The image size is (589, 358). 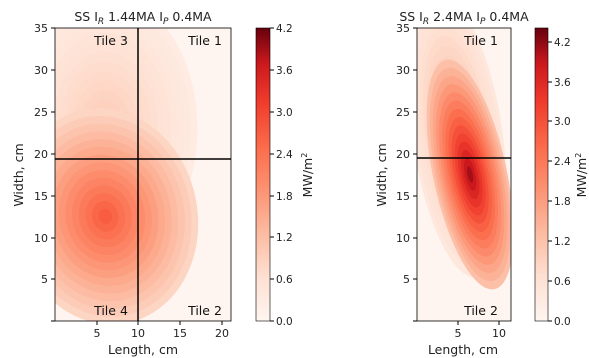 I want to click on chart-1-title: SS IR 1.44MA IP 0.4MA, so click(x=143, y=18).